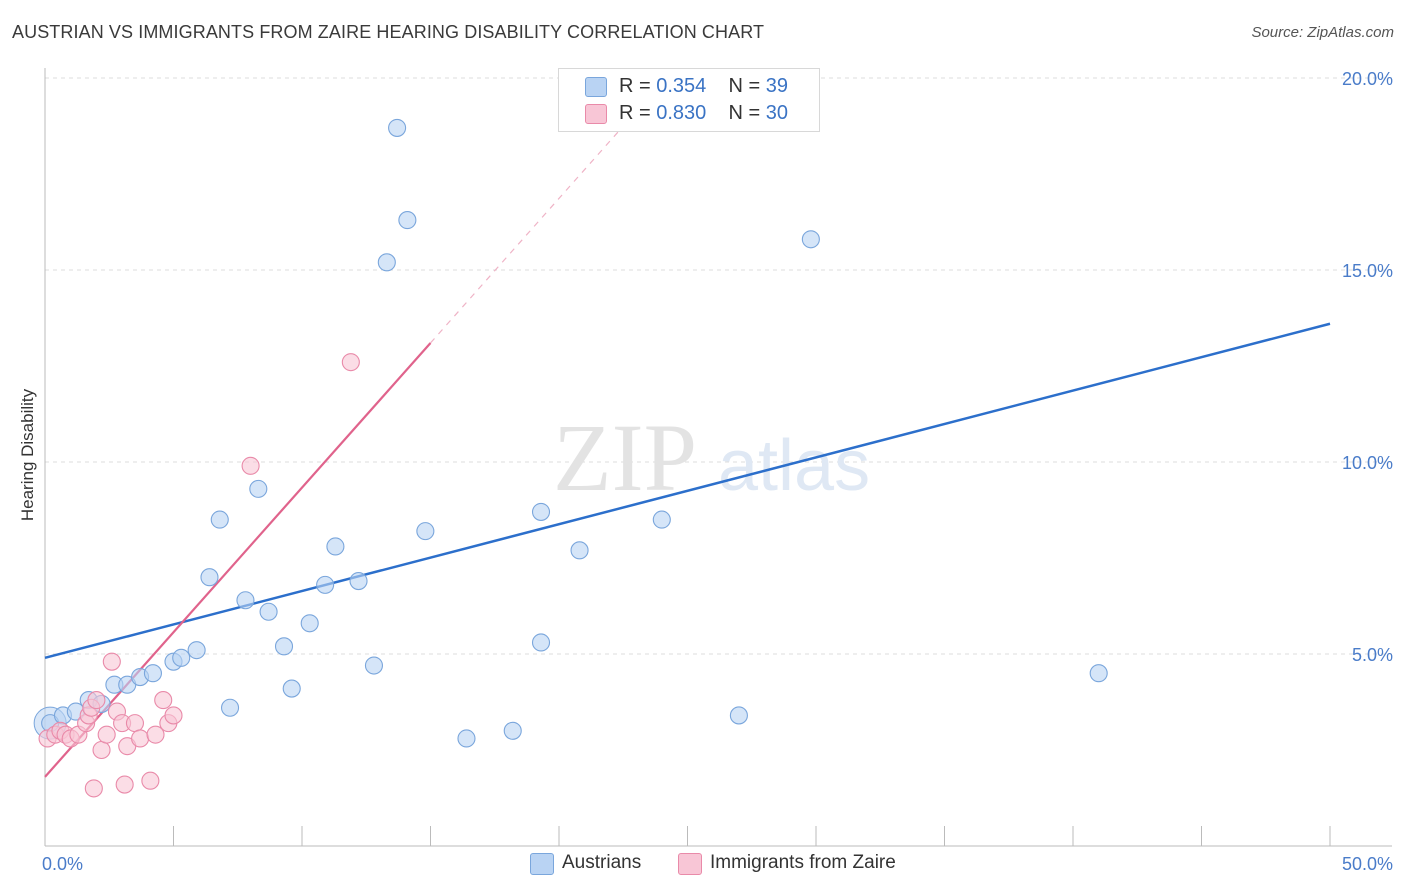  What do you see at coordinates (777, 113) in the screenshot?
I see `legend-n-value: 30` at bounding box center [777, 113].